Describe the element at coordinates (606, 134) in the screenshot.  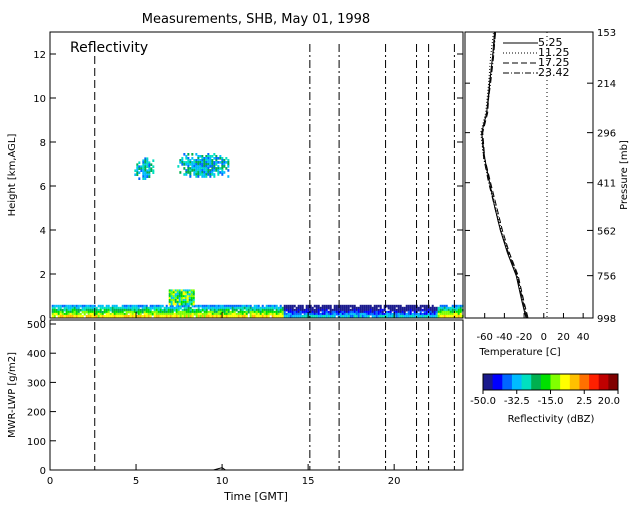
I see `pressure-tick-label: 296` at that location.